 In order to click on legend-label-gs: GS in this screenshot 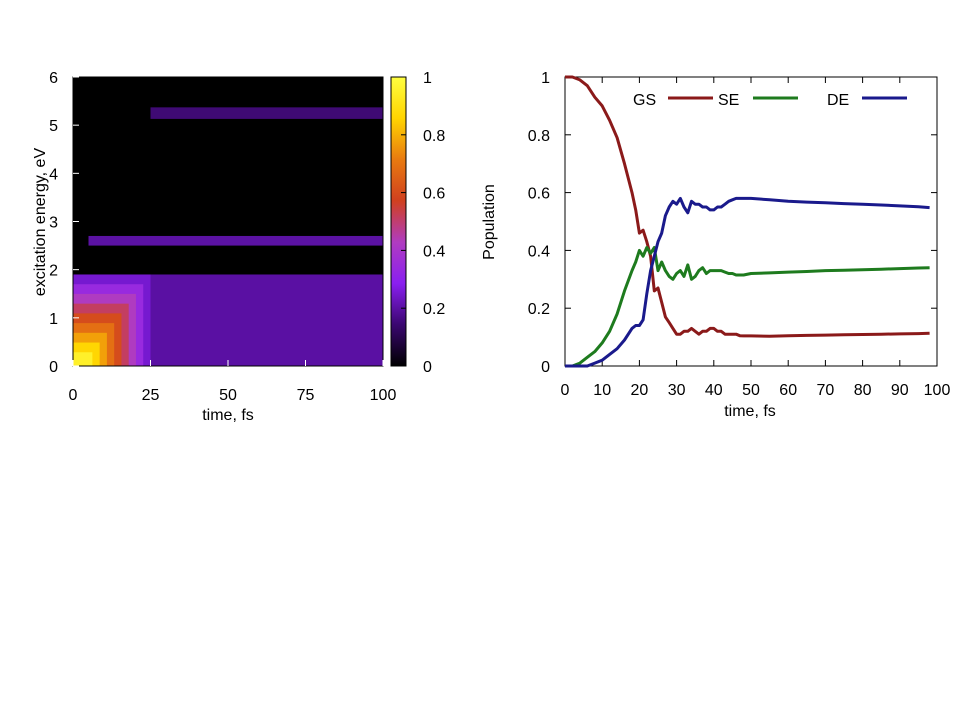, I will do `click(644, 100)`.